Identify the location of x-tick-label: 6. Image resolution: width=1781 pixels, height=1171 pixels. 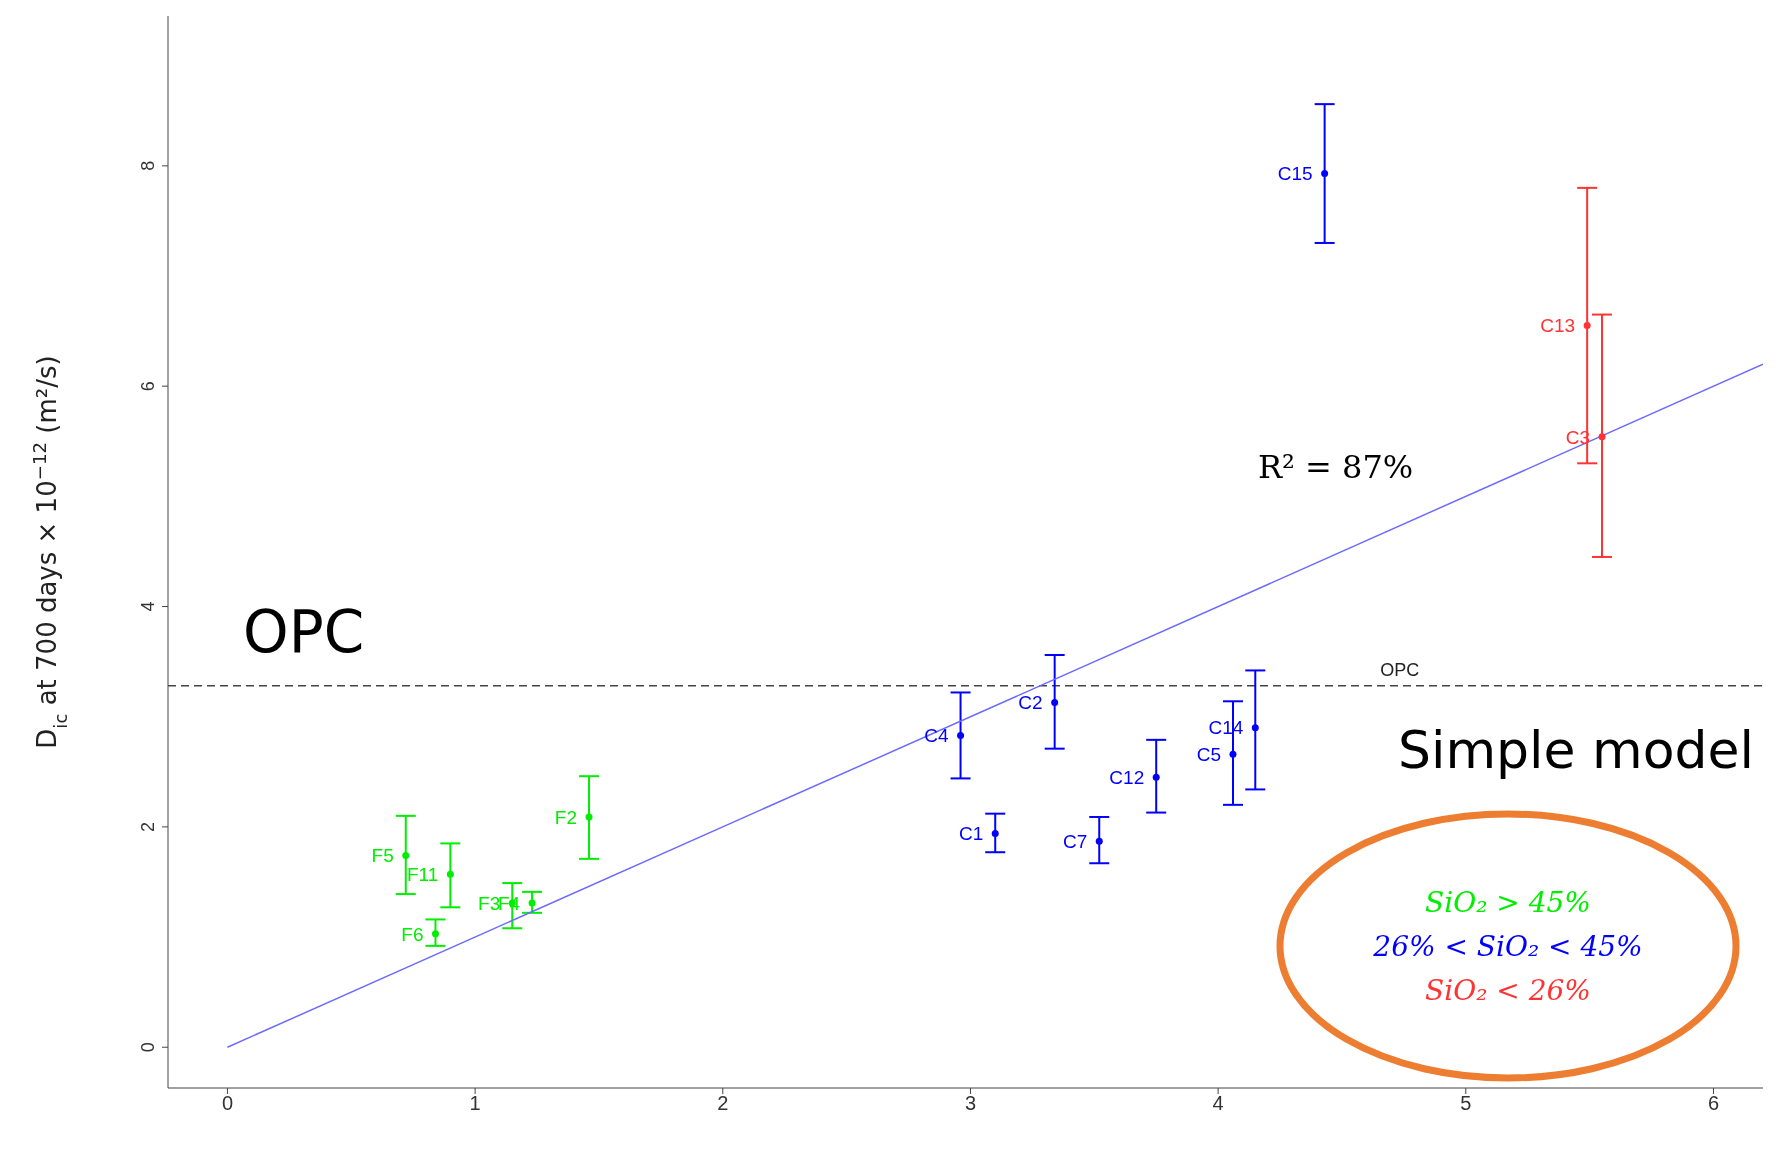
(1713, 1103).